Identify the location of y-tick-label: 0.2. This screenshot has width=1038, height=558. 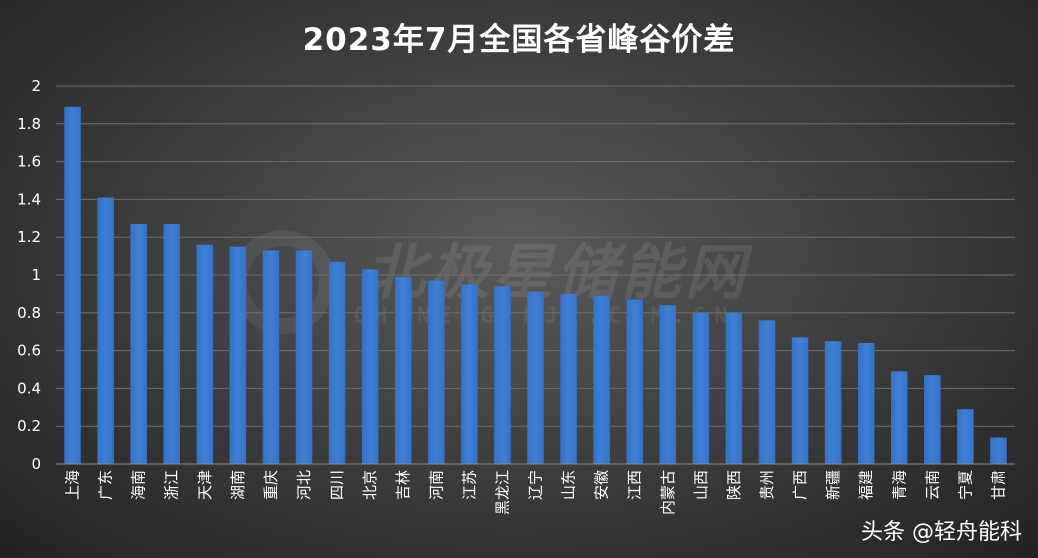
(29, 426).